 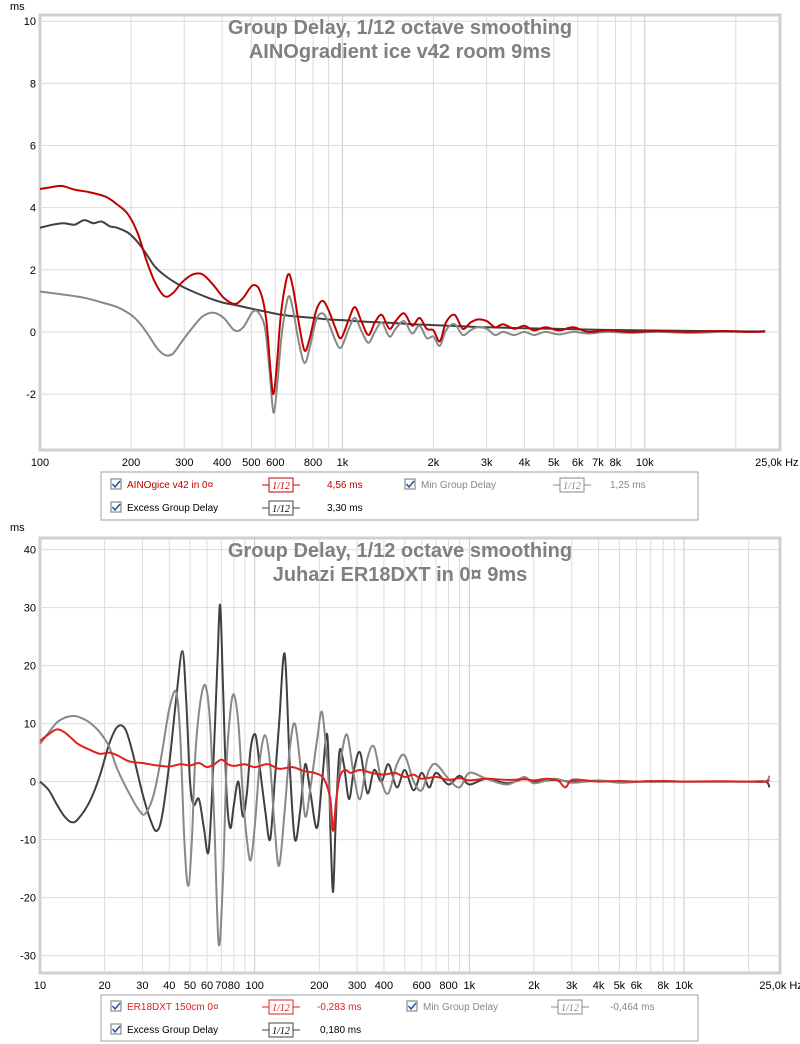 I want to click on legend-item-aino: AINOgice v42 in 0¤ 1/12 4,56 ms, so click(x=236, y=485).